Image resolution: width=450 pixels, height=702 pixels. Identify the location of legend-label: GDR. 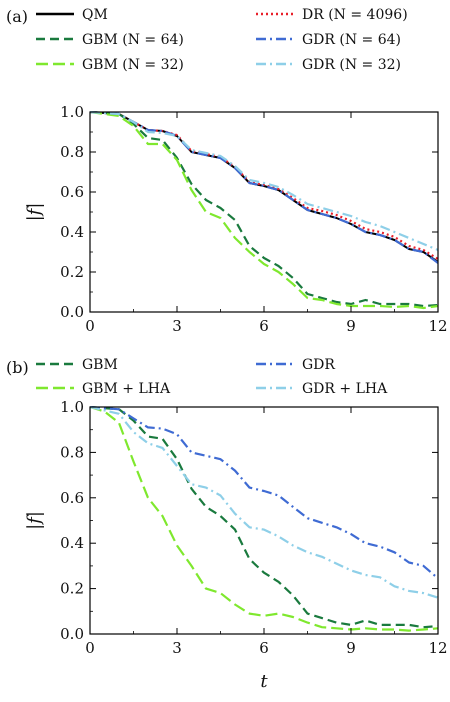
(318, 365).